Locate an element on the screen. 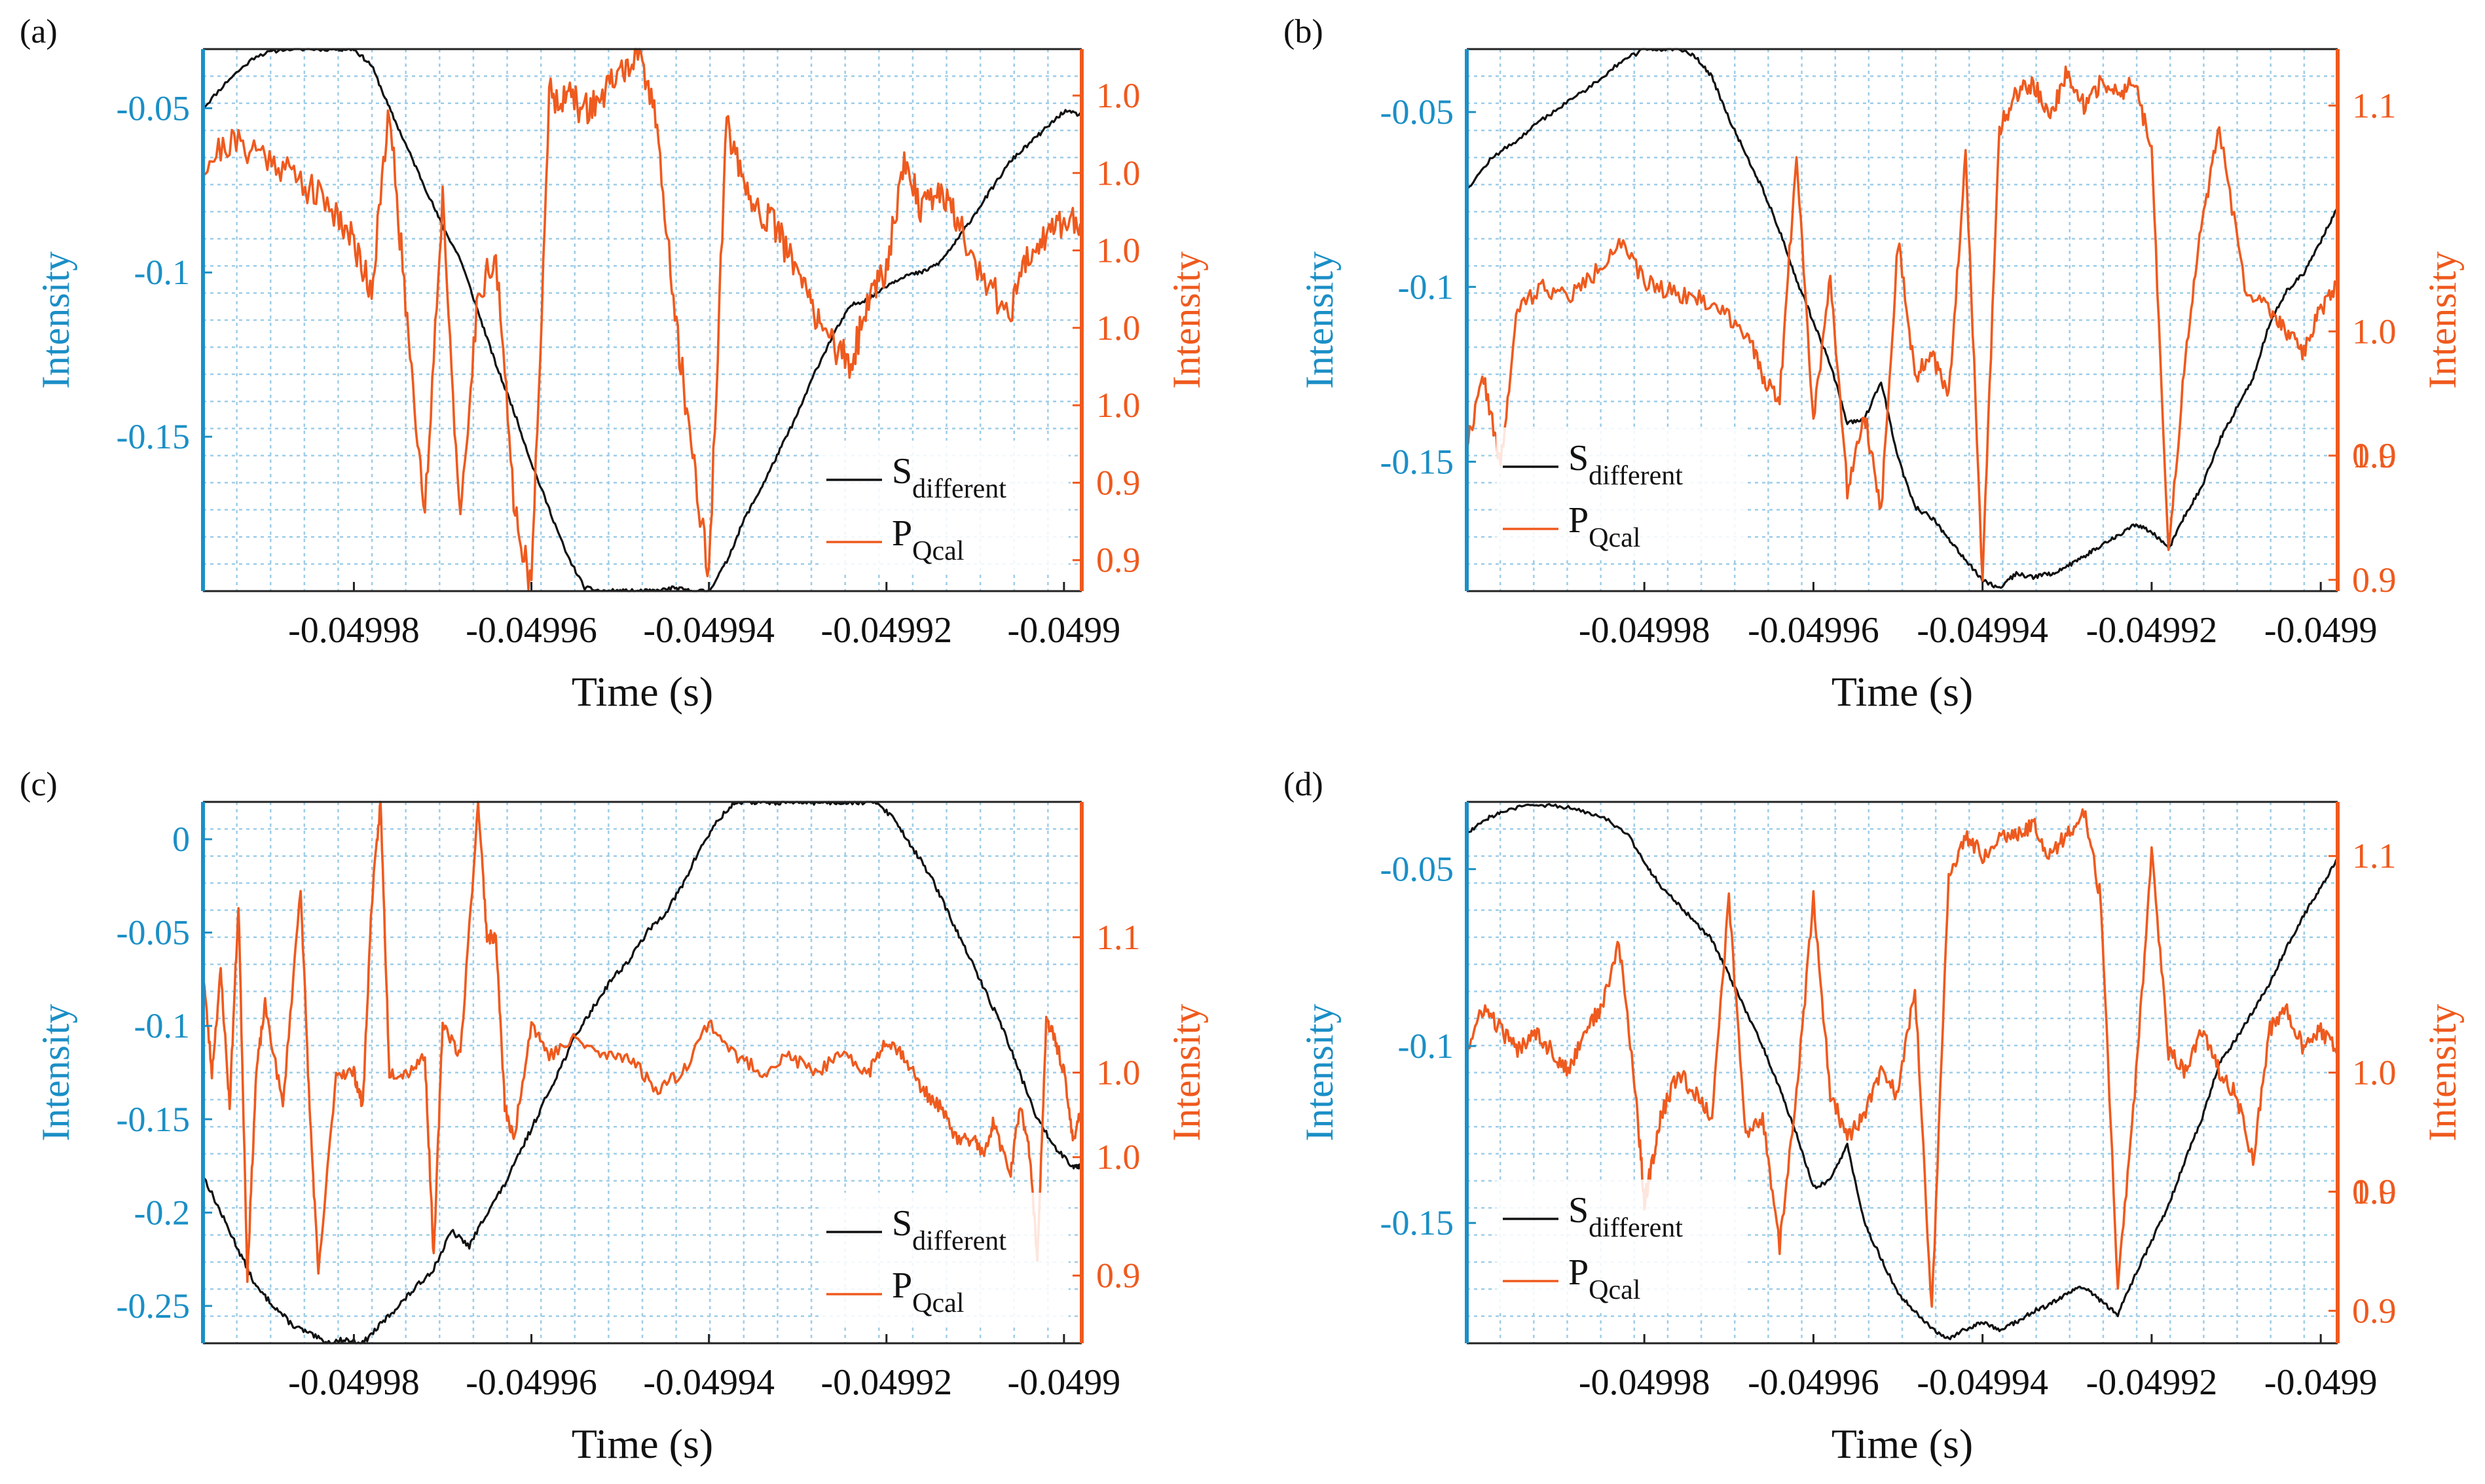 This screenshot has width=2485, height=1484. panel-label: (c) is located at coordinates (39, 785).